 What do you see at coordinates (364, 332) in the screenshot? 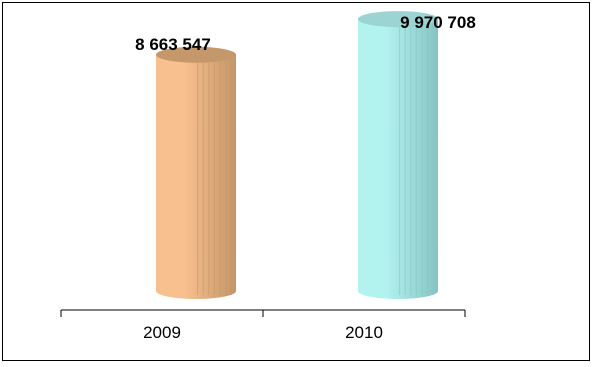
I see `x-tick-label-2010: 2010` at bounding box center [364, 332].